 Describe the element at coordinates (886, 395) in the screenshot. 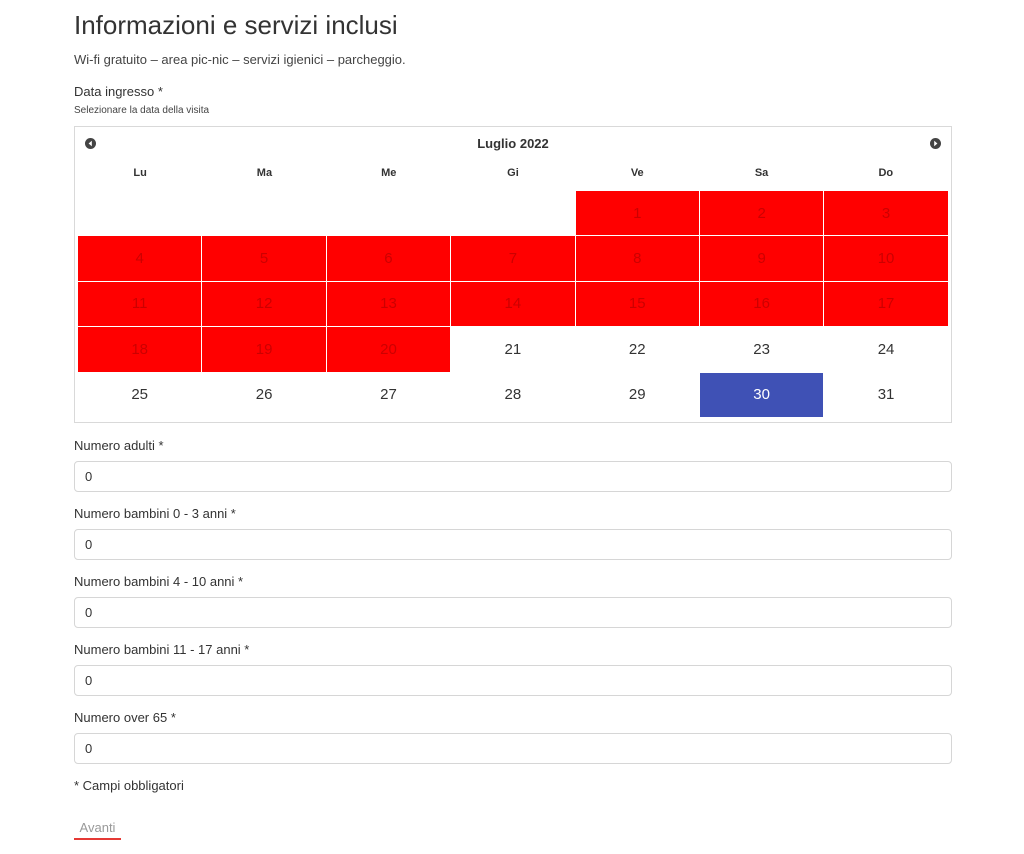

I see `calendar-day: 31` at that location.